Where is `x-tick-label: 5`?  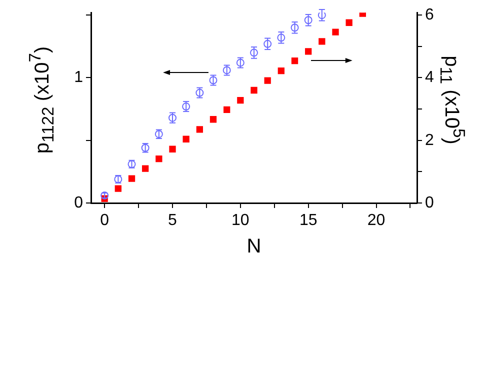 x-tick-label: 5 is located at coordinates (173, 221).